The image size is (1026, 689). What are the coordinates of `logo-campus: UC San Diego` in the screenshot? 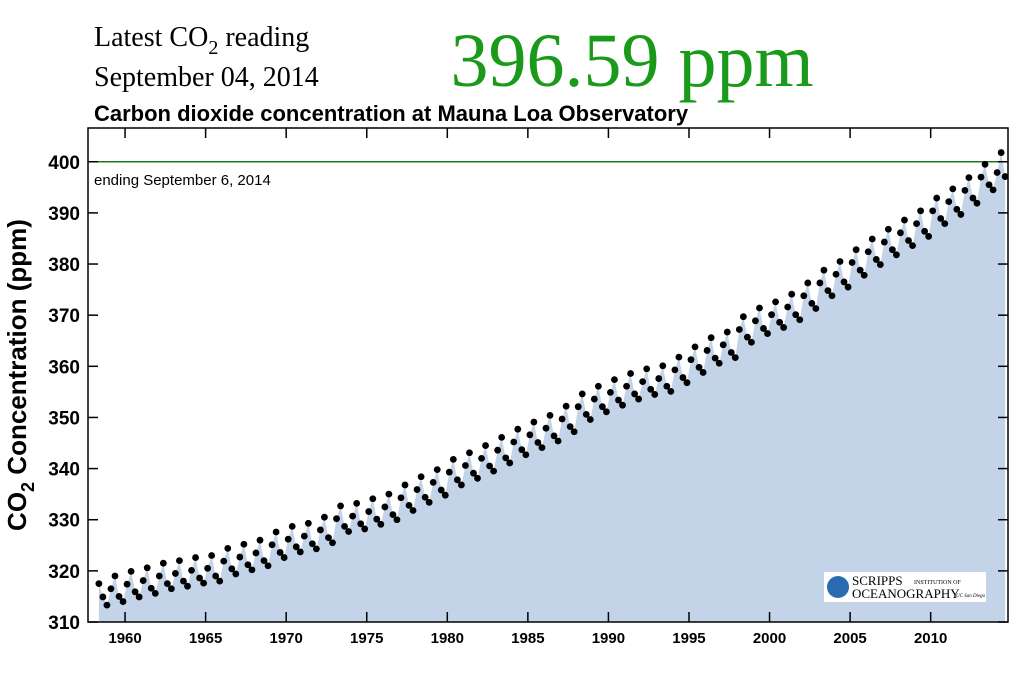 It's located at (971, 596).